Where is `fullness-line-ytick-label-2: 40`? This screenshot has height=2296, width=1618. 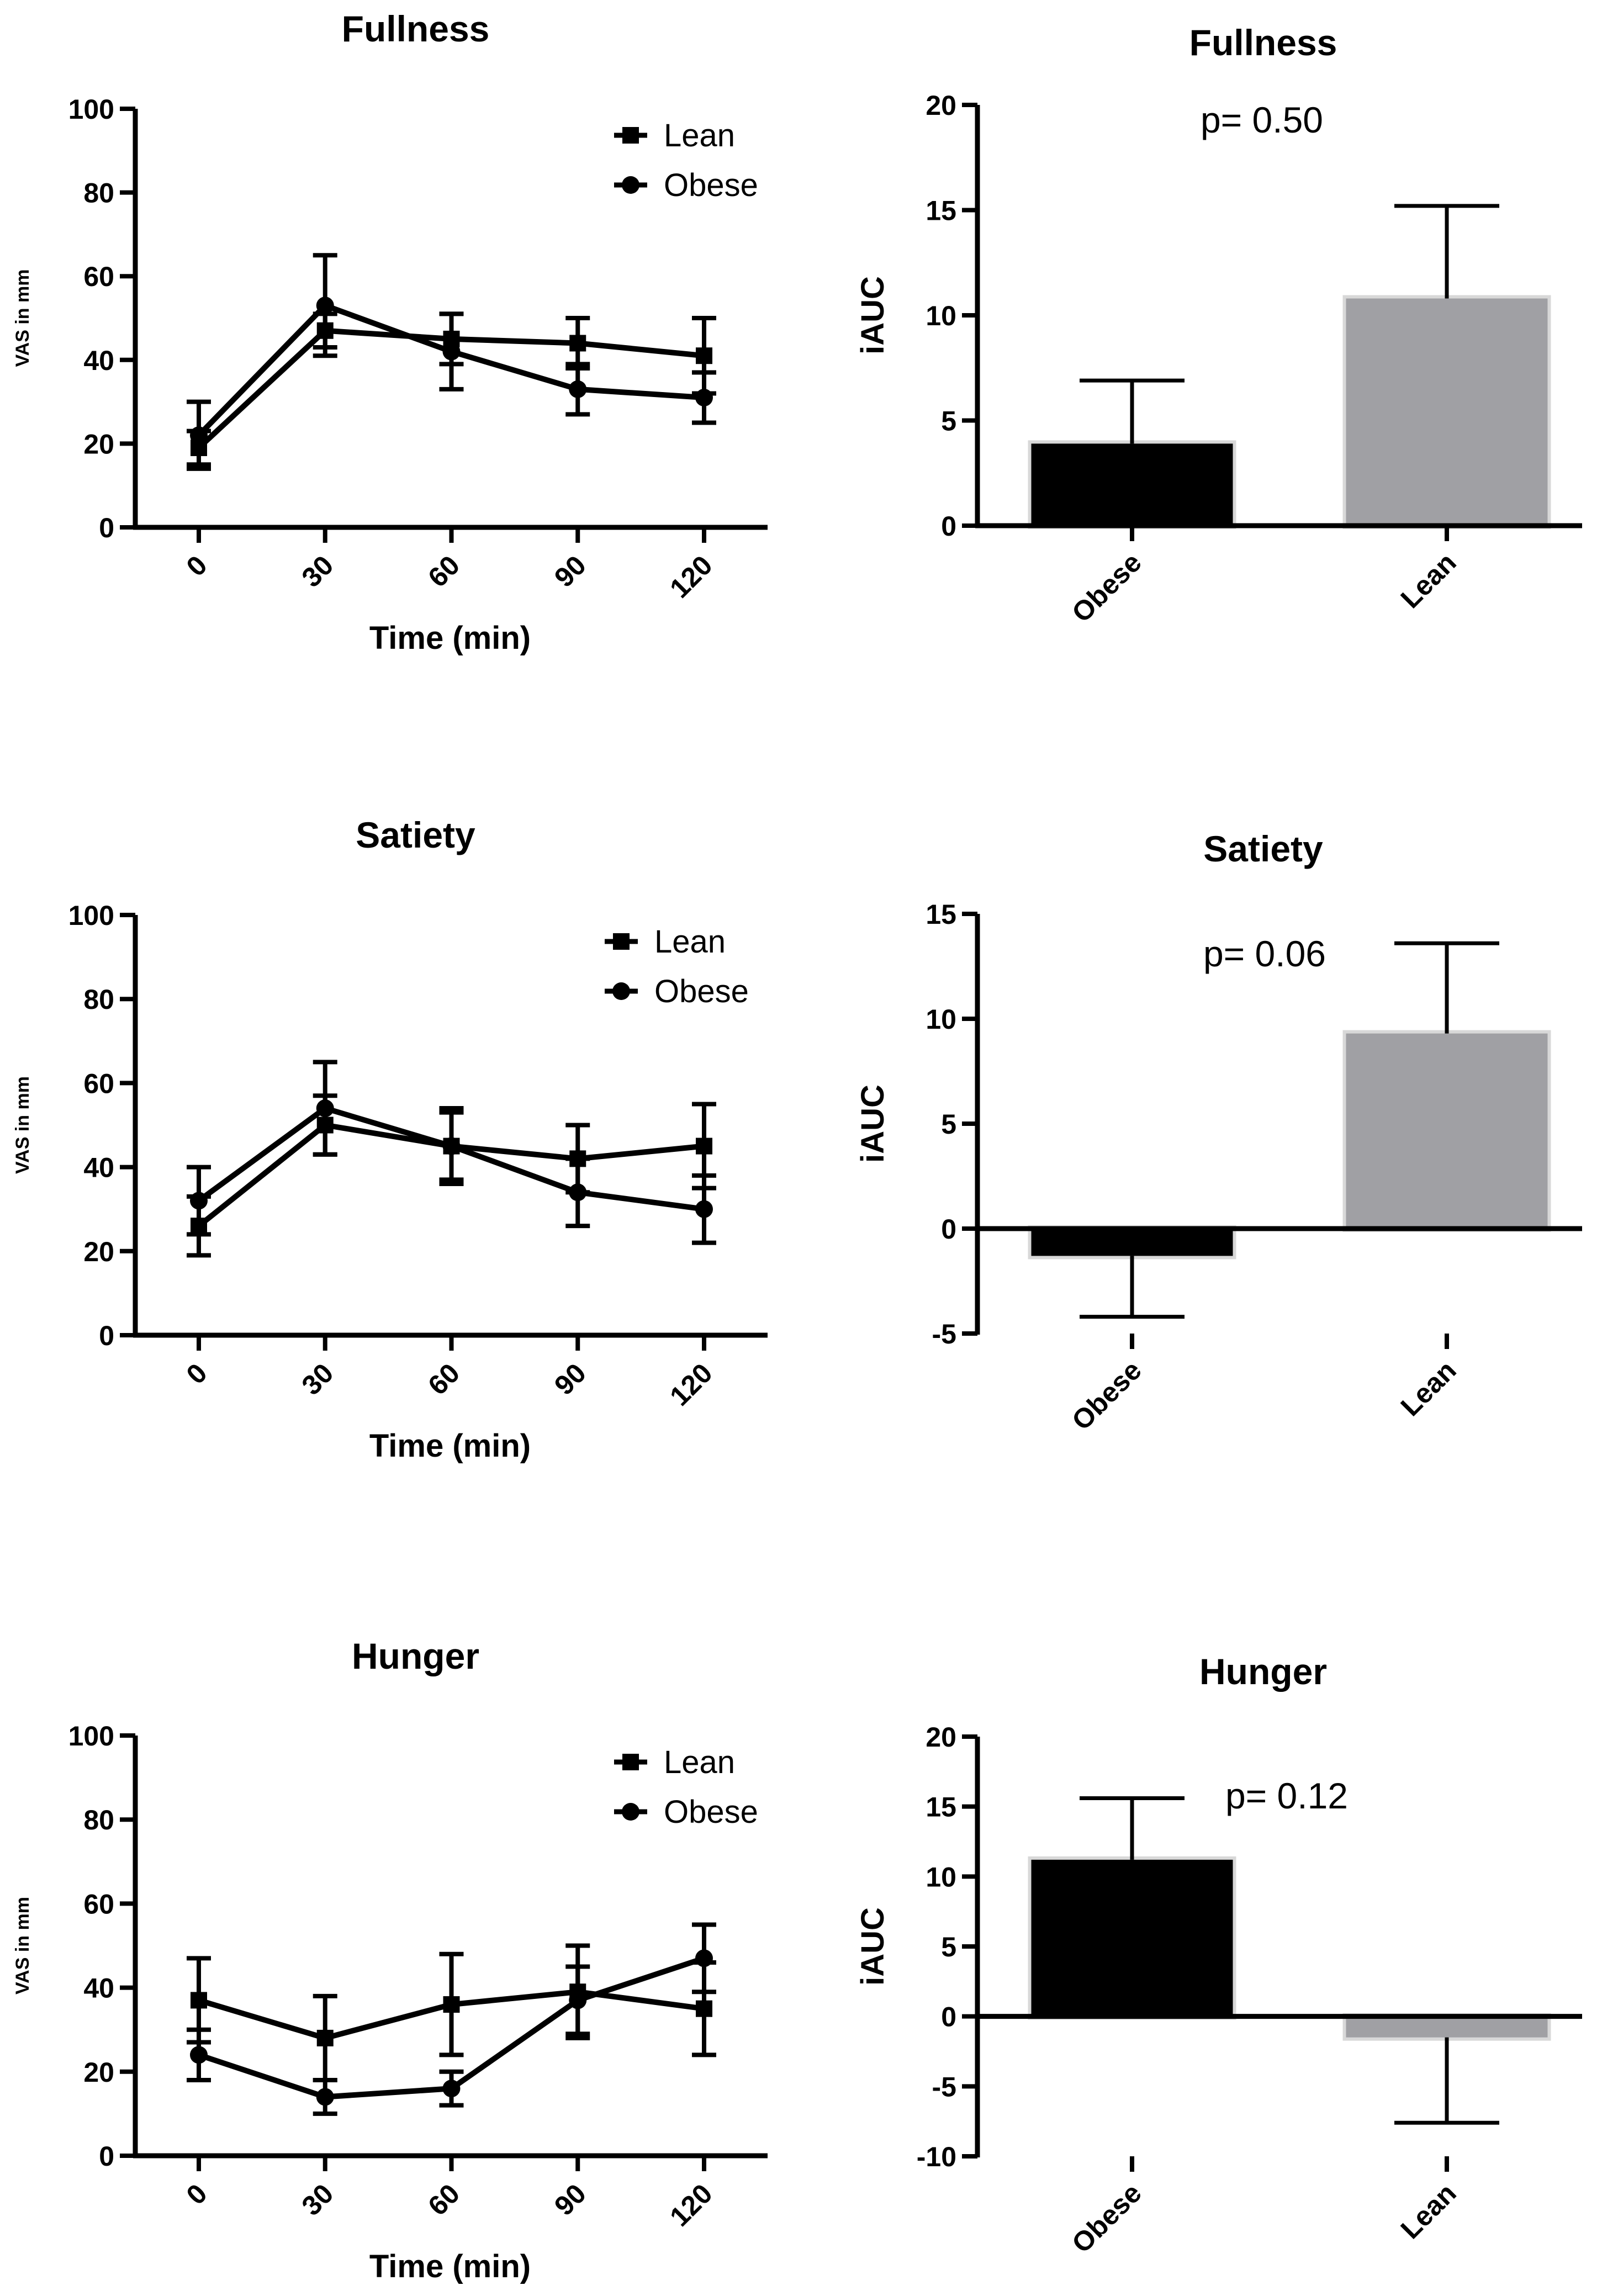 fullness-line-ytick-label-2: 40 is located at coordinates (98, 361).